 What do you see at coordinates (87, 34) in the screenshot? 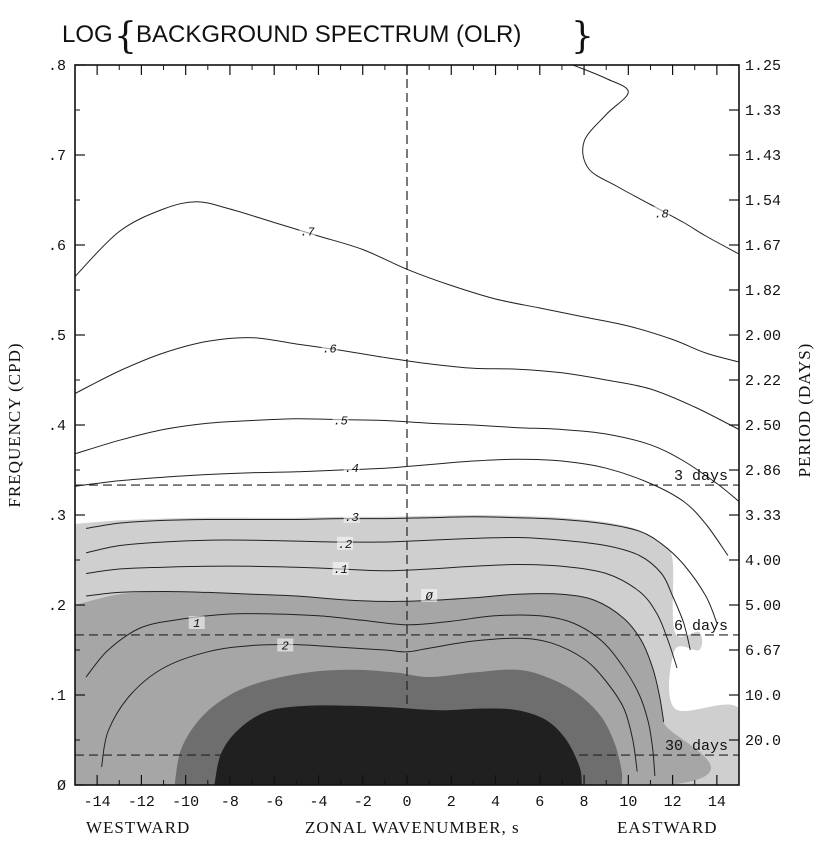
I see `title-prefix: LOG` at bounding box center [87, 34].